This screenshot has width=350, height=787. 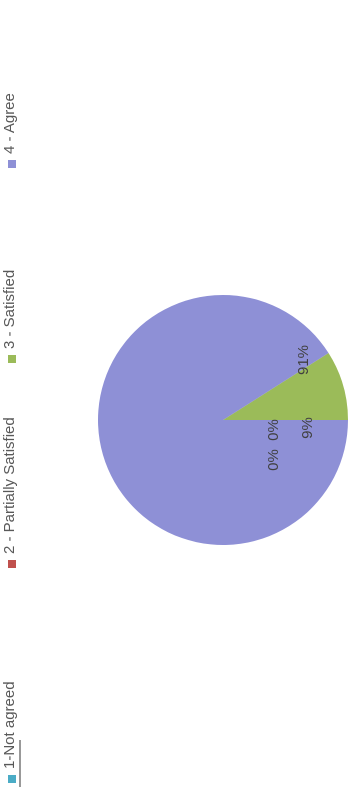 I want to click on data-label-4: 91%, so click(x=303, y=360).